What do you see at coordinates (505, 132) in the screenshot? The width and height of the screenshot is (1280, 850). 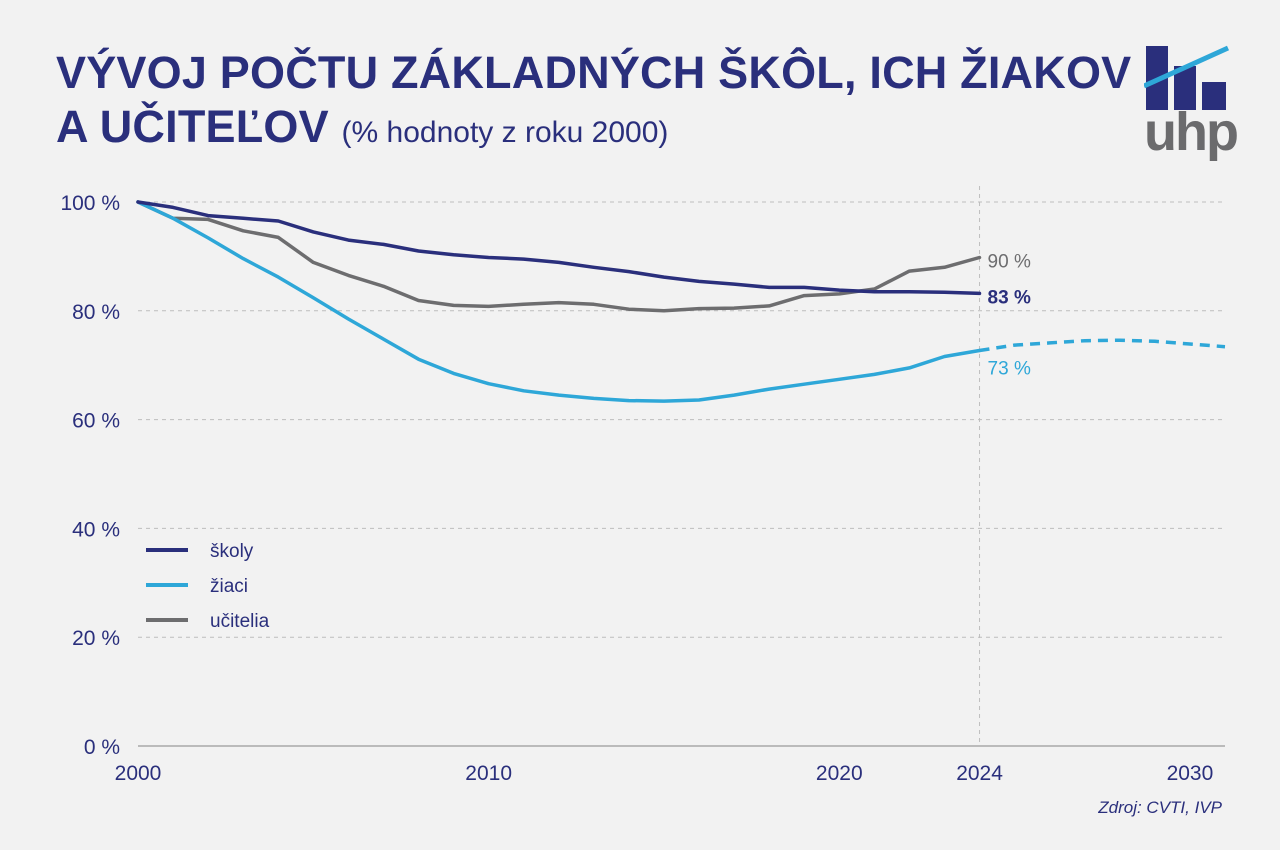 I see `chart-subtitle: (% hodnoty z roku 2000)` at bounding box center [505, 132].